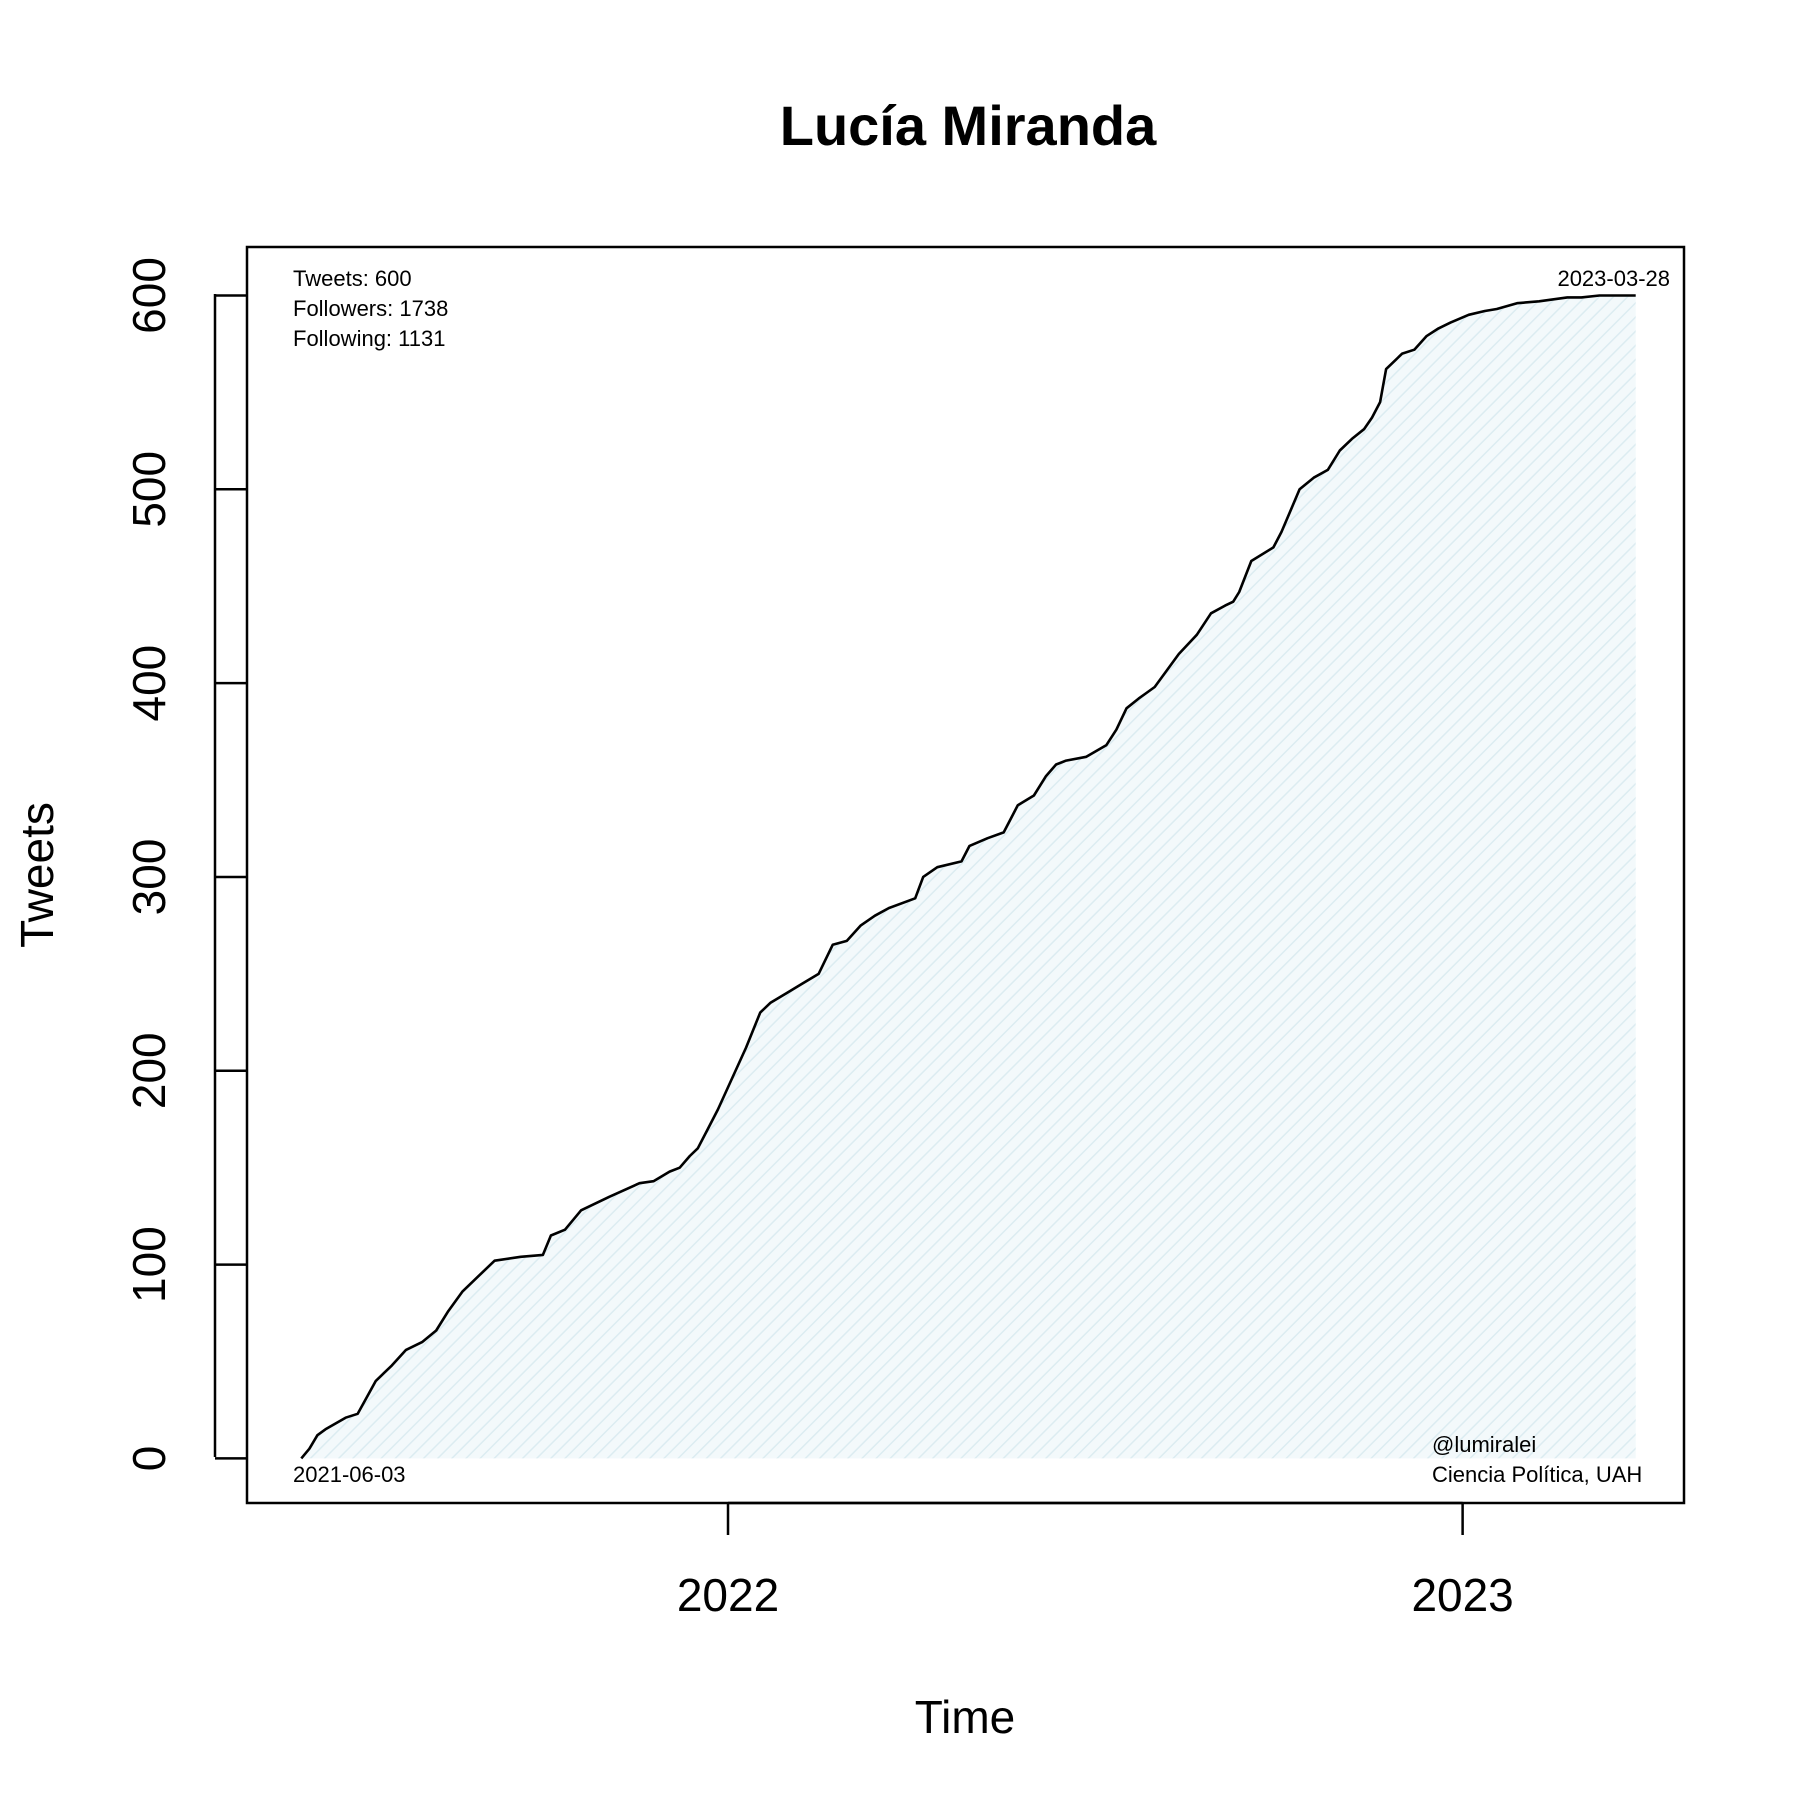 Image resolution: width=1800 pixels, height=1800 pixels. What do you see at coordinates (968, 125) in the screenshot?
I see `chart-title: Lucía Miranda` at bounding box center [968, 125].